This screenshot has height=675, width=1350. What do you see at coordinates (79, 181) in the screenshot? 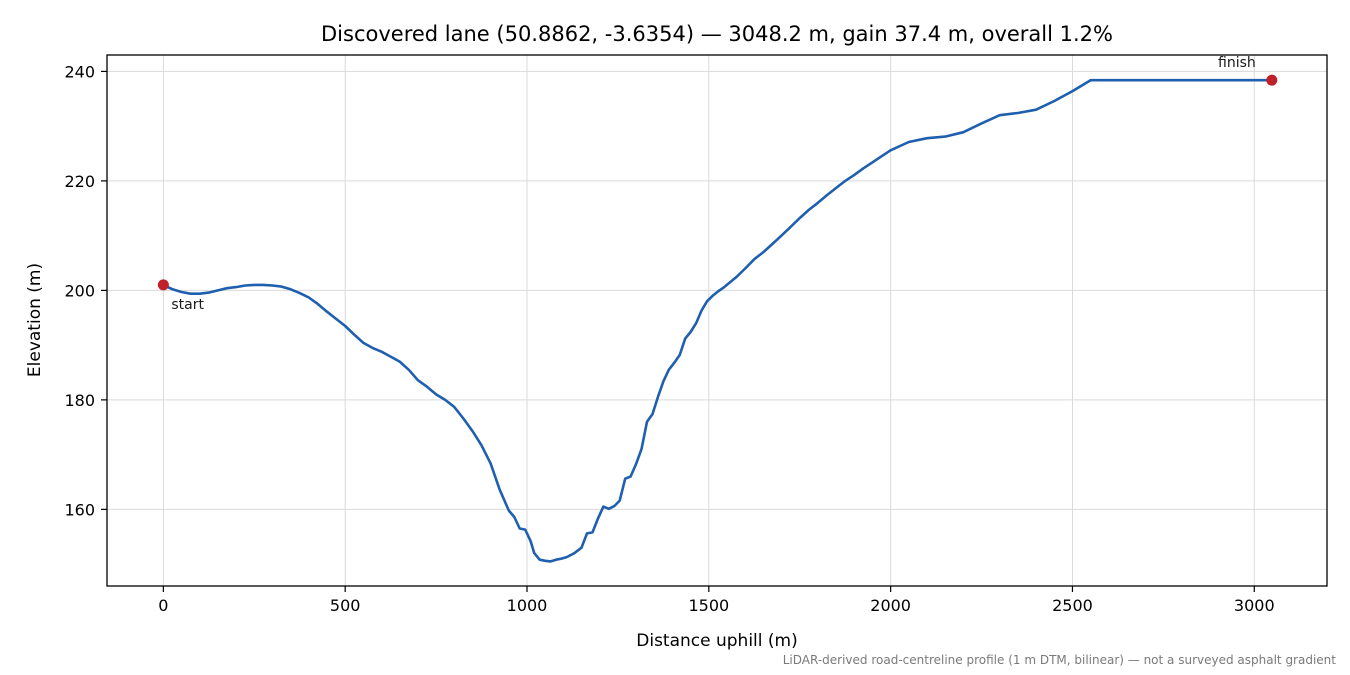
I see `y-tick-label: 220` at bounding box center [79, 181].